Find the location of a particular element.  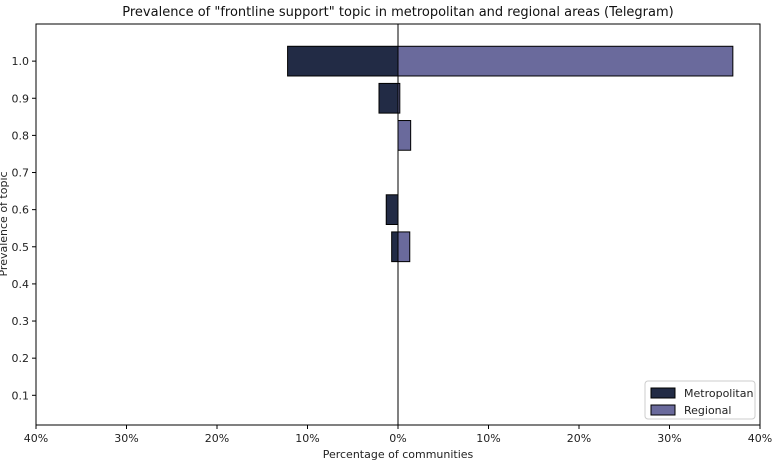

x-tick-label: 0% is located at coordinates (397, 438).